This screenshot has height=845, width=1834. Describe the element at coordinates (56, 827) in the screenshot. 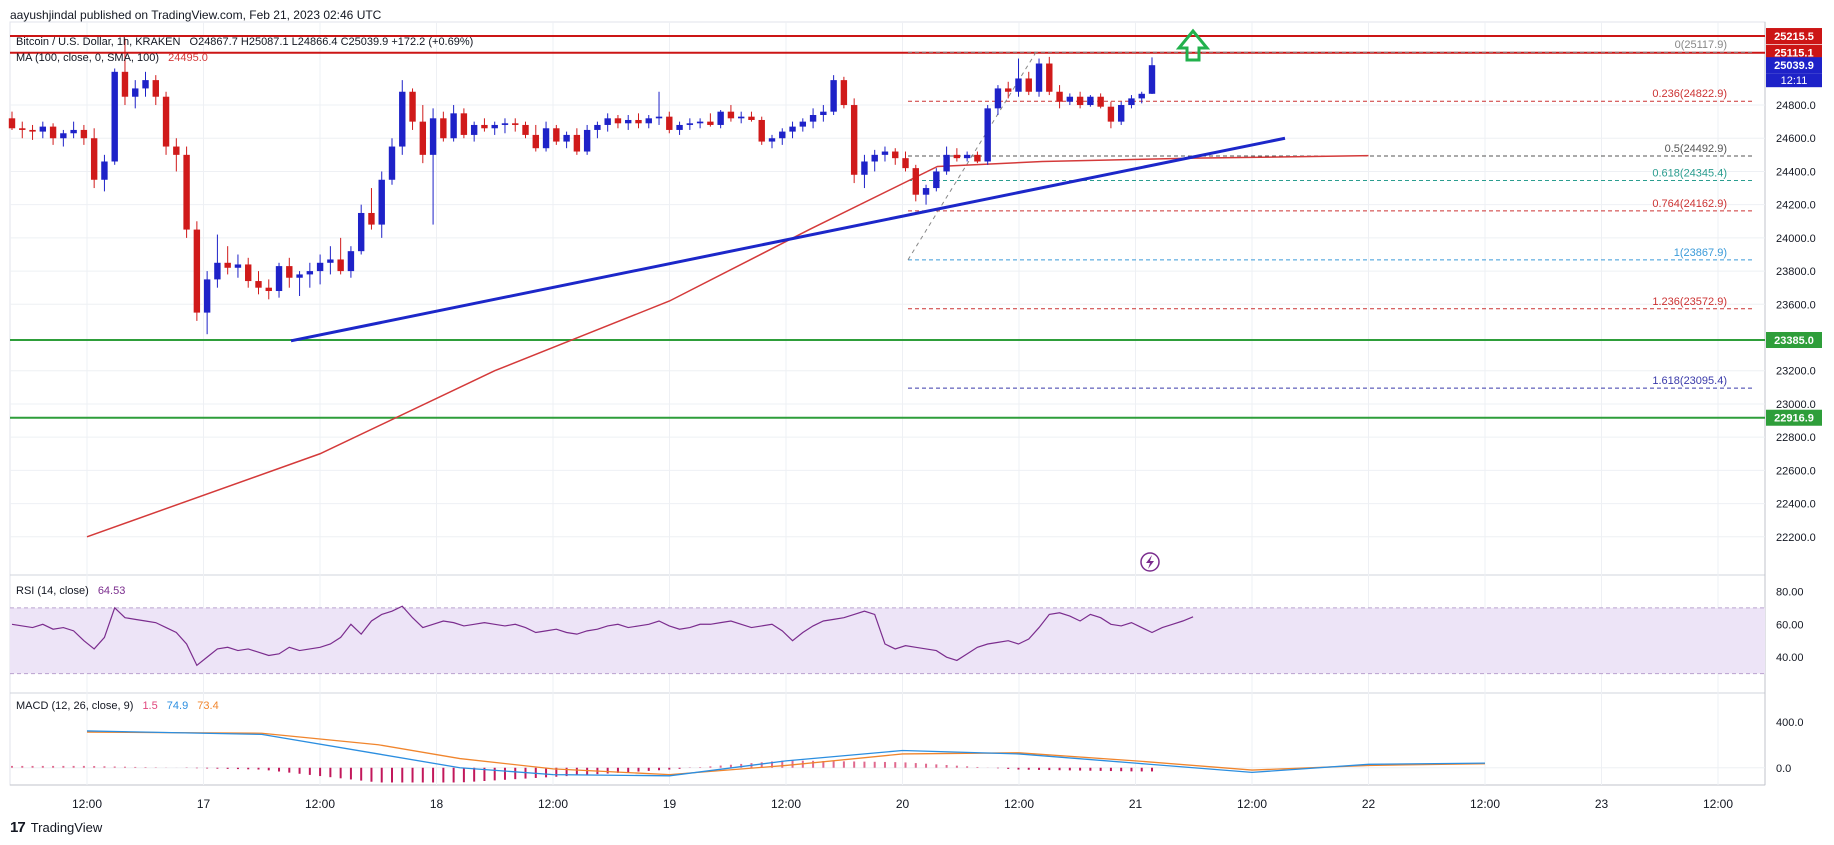

I see `footer-brand: 17 TradingView` at that location.